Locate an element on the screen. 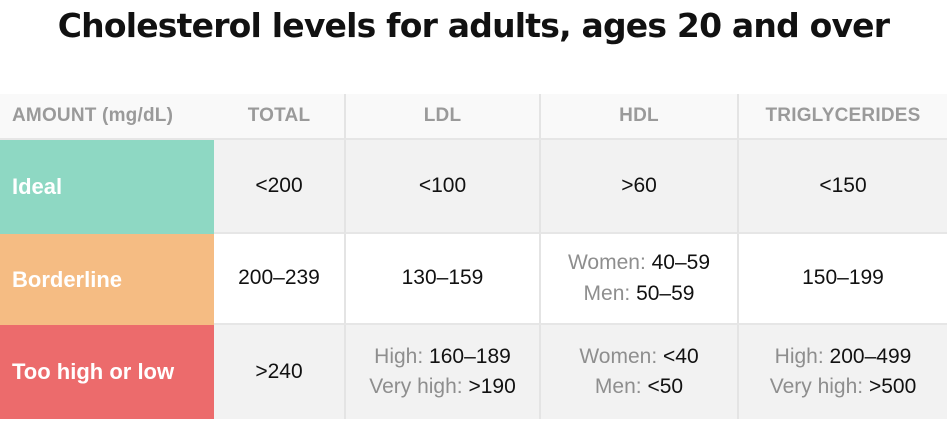 This screenshot has height=432, width=947. cell-borderline-total: 200–239 is located at coordinates (279, 279).